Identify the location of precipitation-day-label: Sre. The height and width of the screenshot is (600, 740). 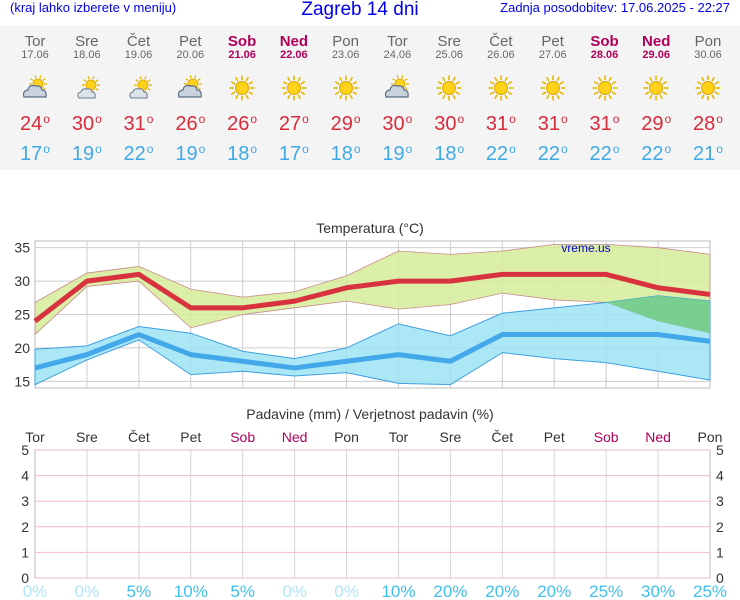
(87, 437).